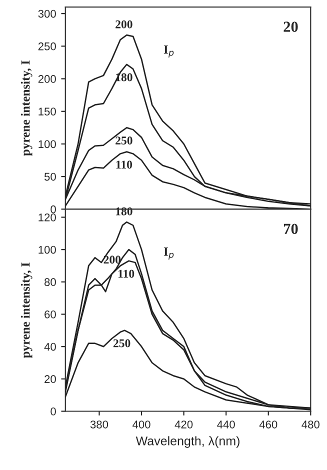 The height and width of the screenshot is (470, 327). What do you see at coordinates (50, 176) in the screenshot?
I see `y-tick-label: 50` at bounding box center [50, 176].